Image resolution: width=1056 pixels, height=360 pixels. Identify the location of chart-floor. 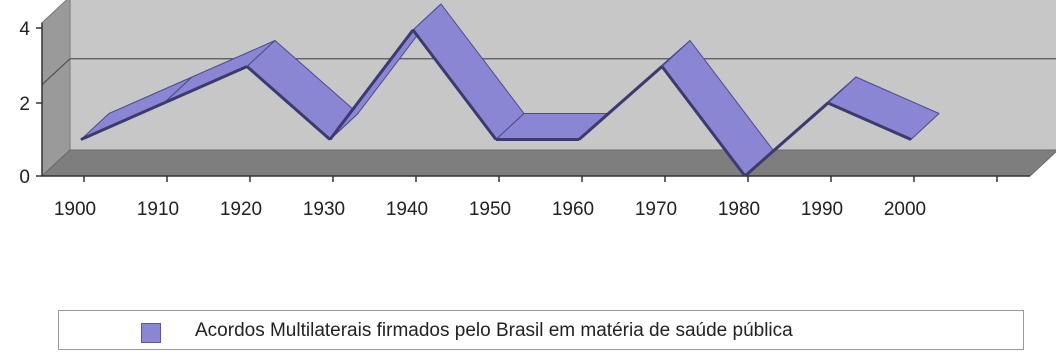
(548, 163).